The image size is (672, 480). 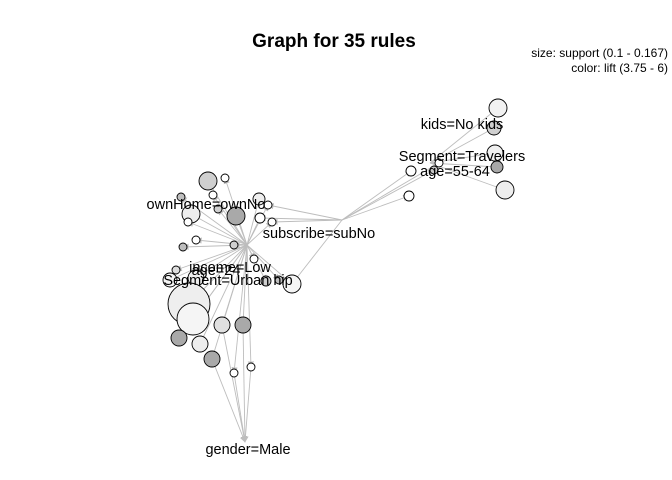 I want to click on item-label-age24: age=24, so click(x=216, y=271).